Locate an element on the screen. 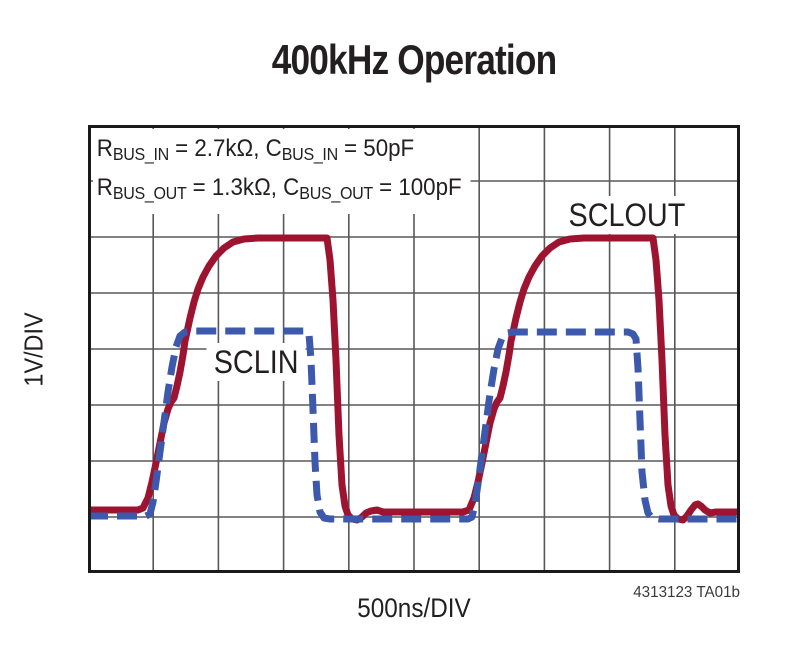  condition-line-2: RBUS_OUT = 1.3kΩ, CBUS_OUT = 100pF is located at coordinates (279, 190).